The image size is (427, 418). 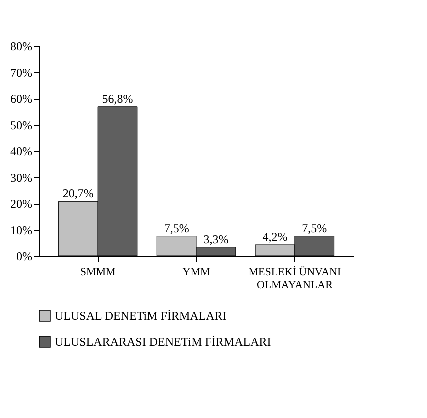 What do you see at coordinates (141, 316) in the screenshot?
I see `legend-label: ULUSAL DENETiM FİRMALARI` at bounding box center [141, 316].